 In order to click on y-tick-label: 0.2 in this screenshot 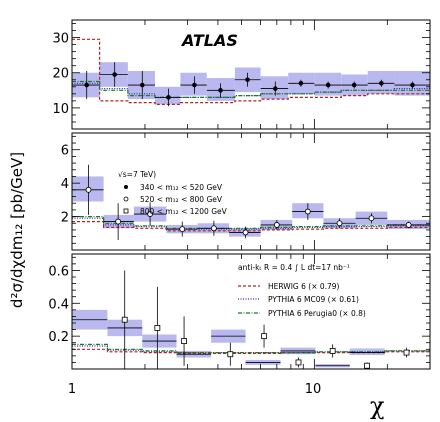, I will do `click(58, 337)`.